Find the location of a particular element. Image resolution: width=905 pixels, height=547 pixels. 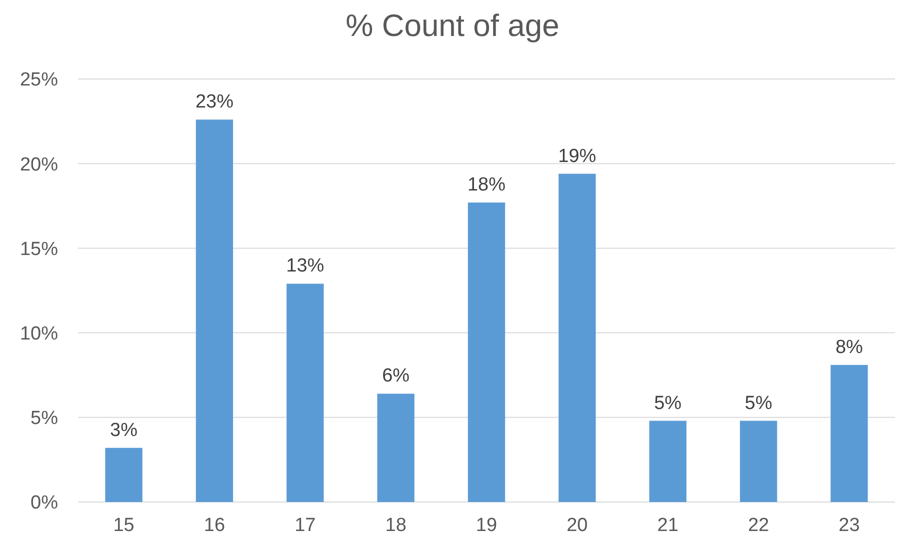

y-tick-label: 10% is located at coordinates (39, 333).